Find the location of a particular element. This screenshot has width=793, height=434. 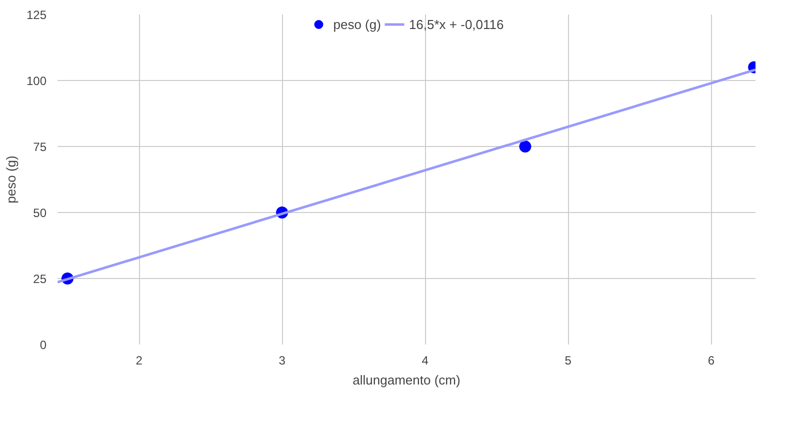

y-tick-label: 50 is located at coordinates (40, 213).